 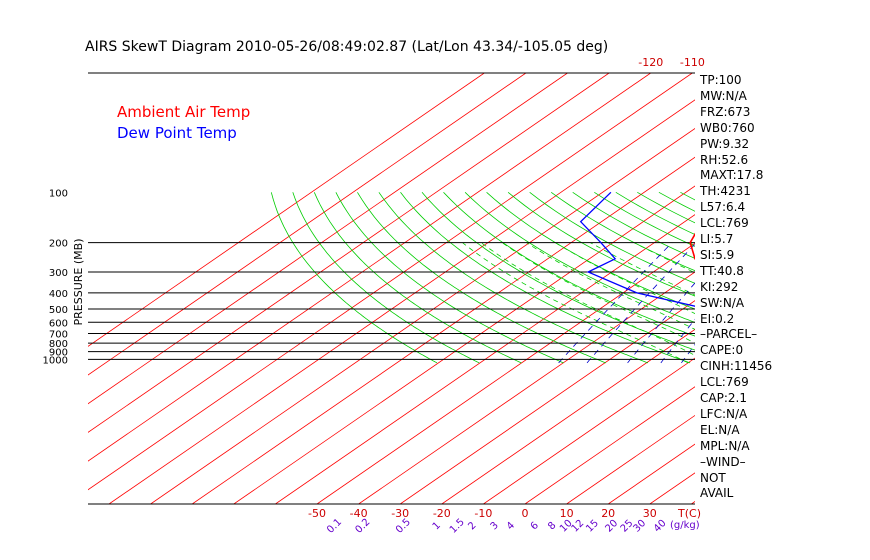 What do you see at coordinates (717, 254) in the screenshot?
I see `index-item: SI:5.9` at bounding box center [717, 254].